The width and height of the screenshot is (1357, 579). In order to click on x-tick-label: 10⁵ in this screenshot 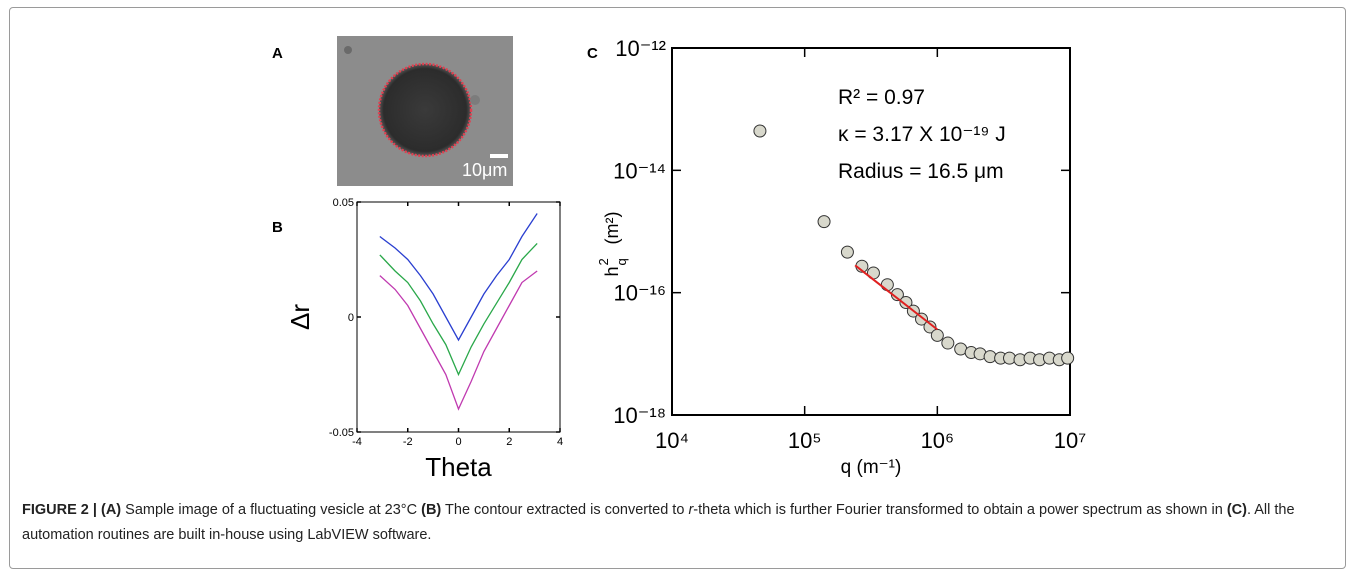, I will do `click(805, 440)`.